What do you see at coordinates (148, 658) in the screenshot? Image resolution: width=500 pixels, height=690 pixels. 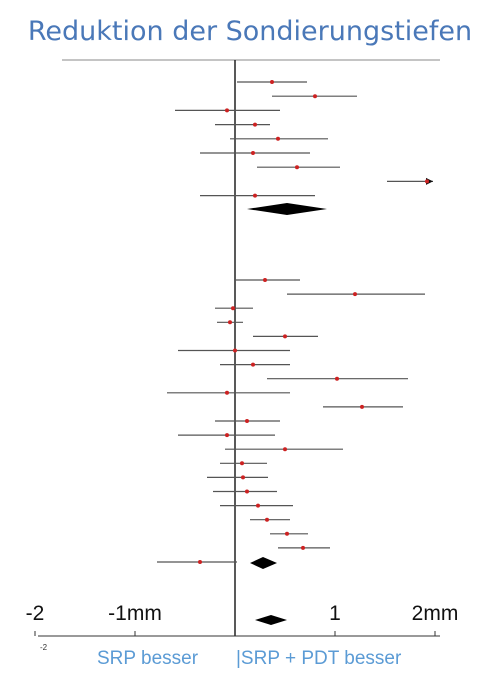 I see `footer-label-srp-better: SRP besser` at bounding box center [148, 658].